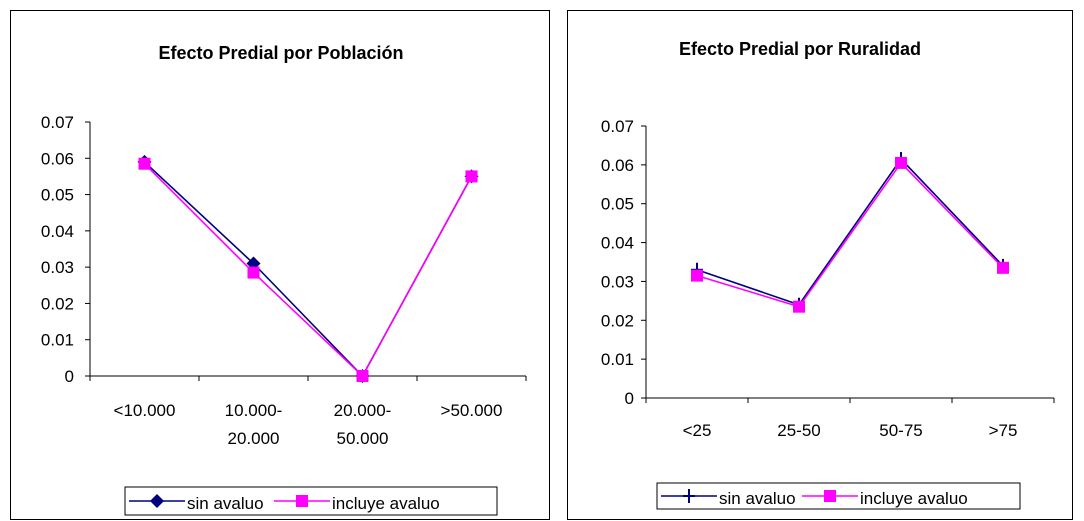 The width and height of the screenshot is (1084, 521). What do you see at coordinates (472, 410) in the screenshot?
I see `x-tick-label: >50.000` at bounding box center [472, 410].